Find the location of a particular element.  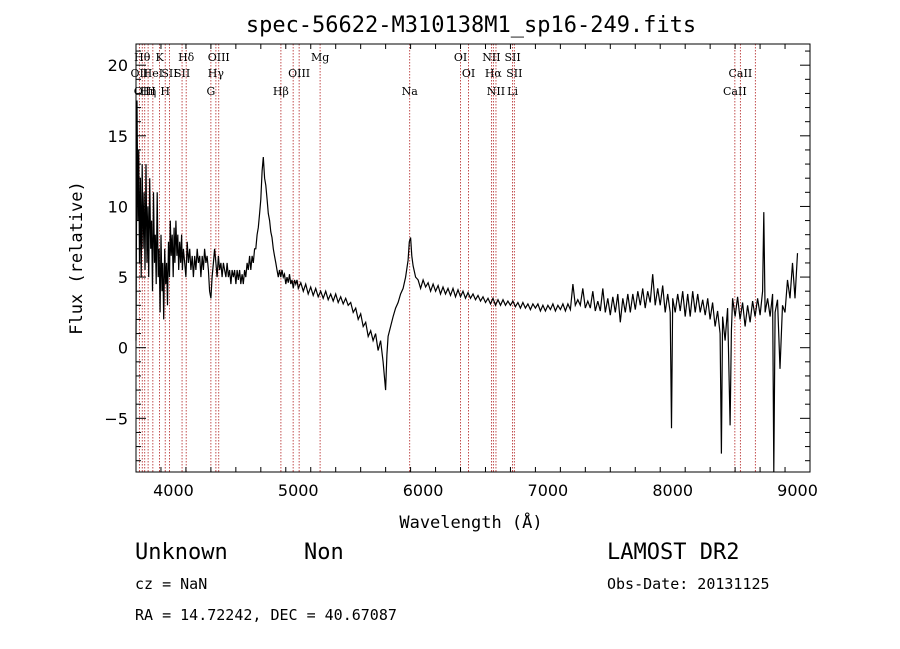

x-axis-label: Wavelength (Å) is located at coordinates (470, 522).